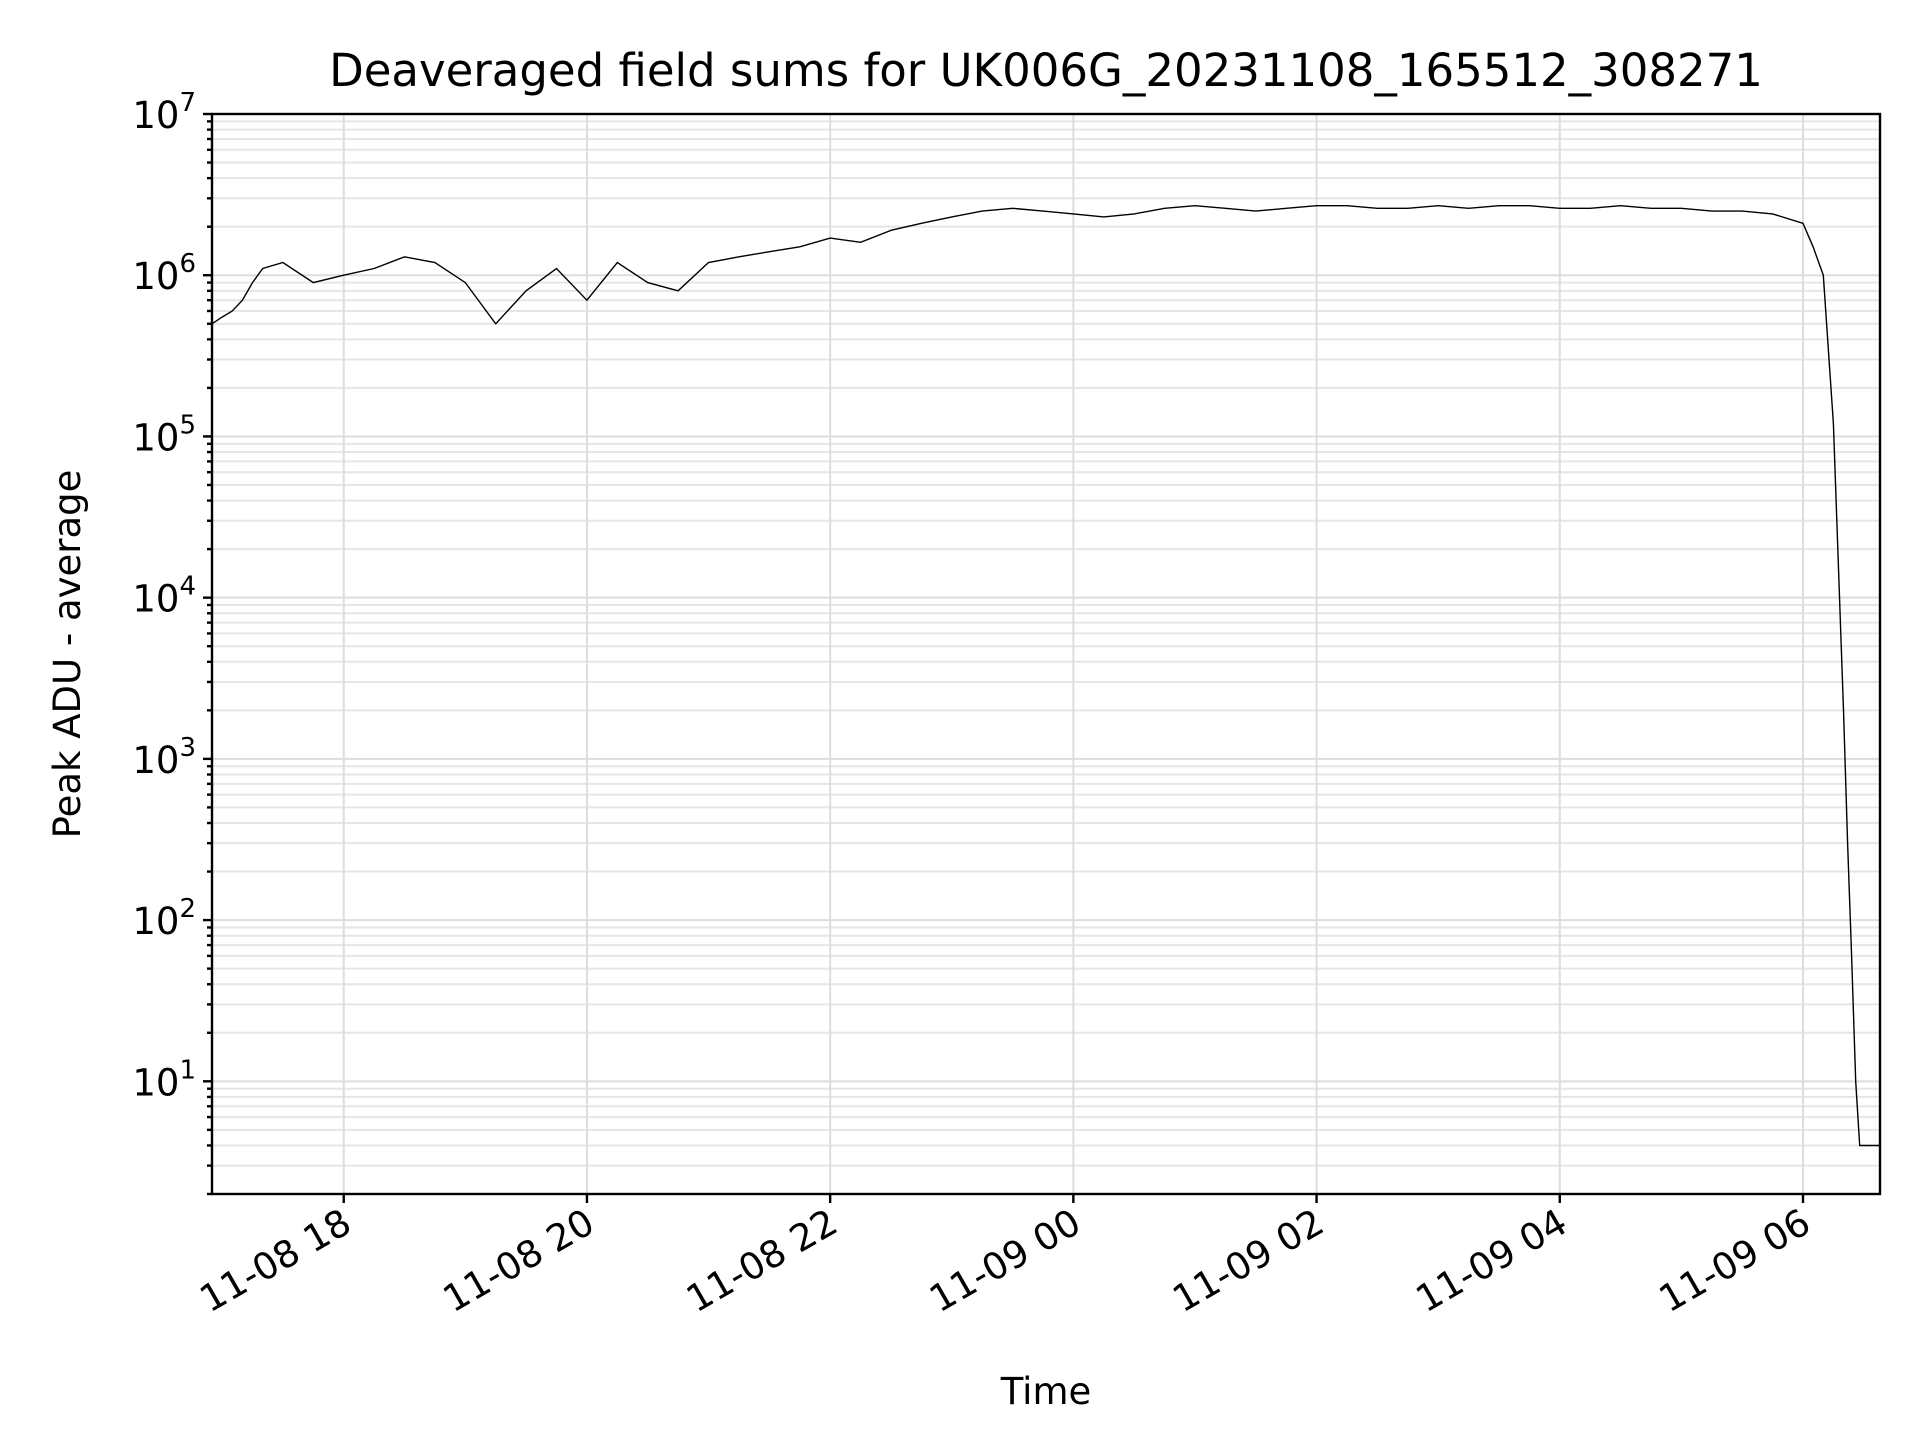  Describe the element at coordinates (1735, 1261) in the screenshot. I see `x-tick-label: 11-09 06` at that location.